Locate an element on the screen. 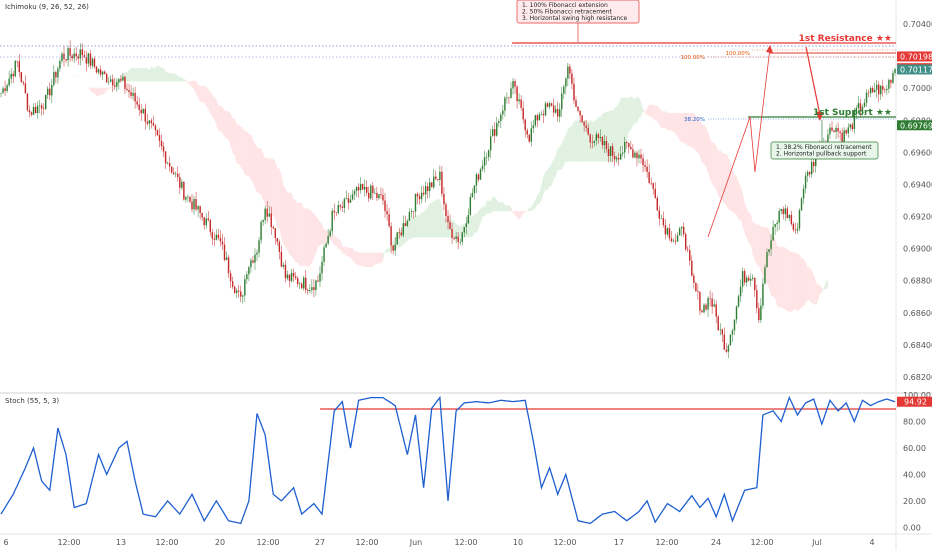  stoch-tag-label: 94.92 is located at coordinates (915, 402).